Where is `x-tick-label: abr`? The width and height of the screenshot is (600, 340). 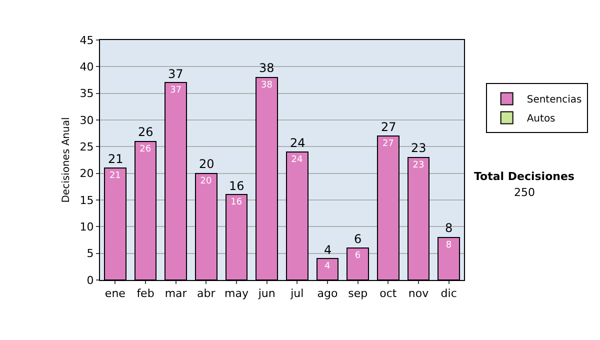 x-tick-label: abr is located at coordinates (206, 293).